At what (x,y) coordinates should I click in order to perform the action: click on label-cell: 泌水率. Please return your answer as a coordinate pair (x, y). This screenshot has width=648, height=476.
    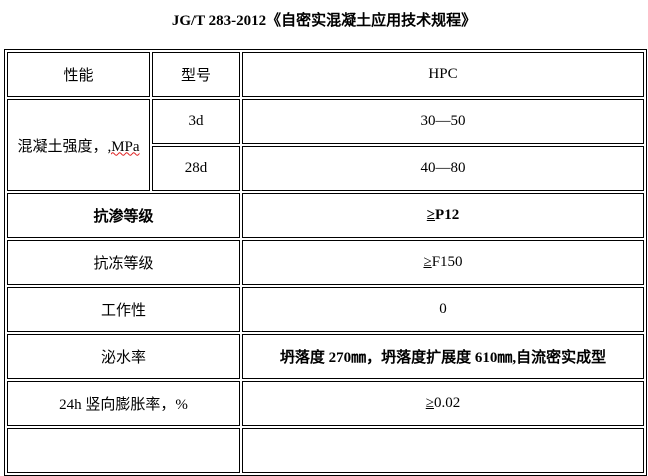
    Looking at the image, I should click on (123, 356).